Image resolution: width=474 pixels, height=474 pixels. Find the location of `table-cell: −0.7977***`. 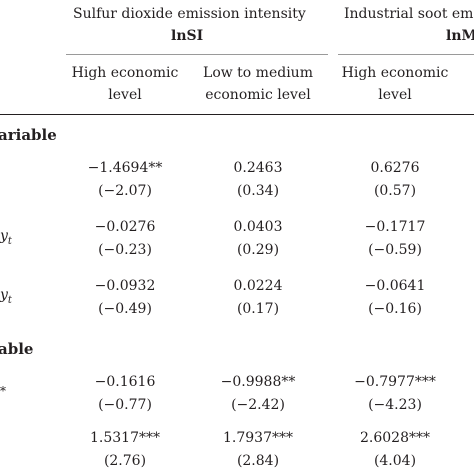

table-cell: −0.7977*** is located at coordinates (395, 382).